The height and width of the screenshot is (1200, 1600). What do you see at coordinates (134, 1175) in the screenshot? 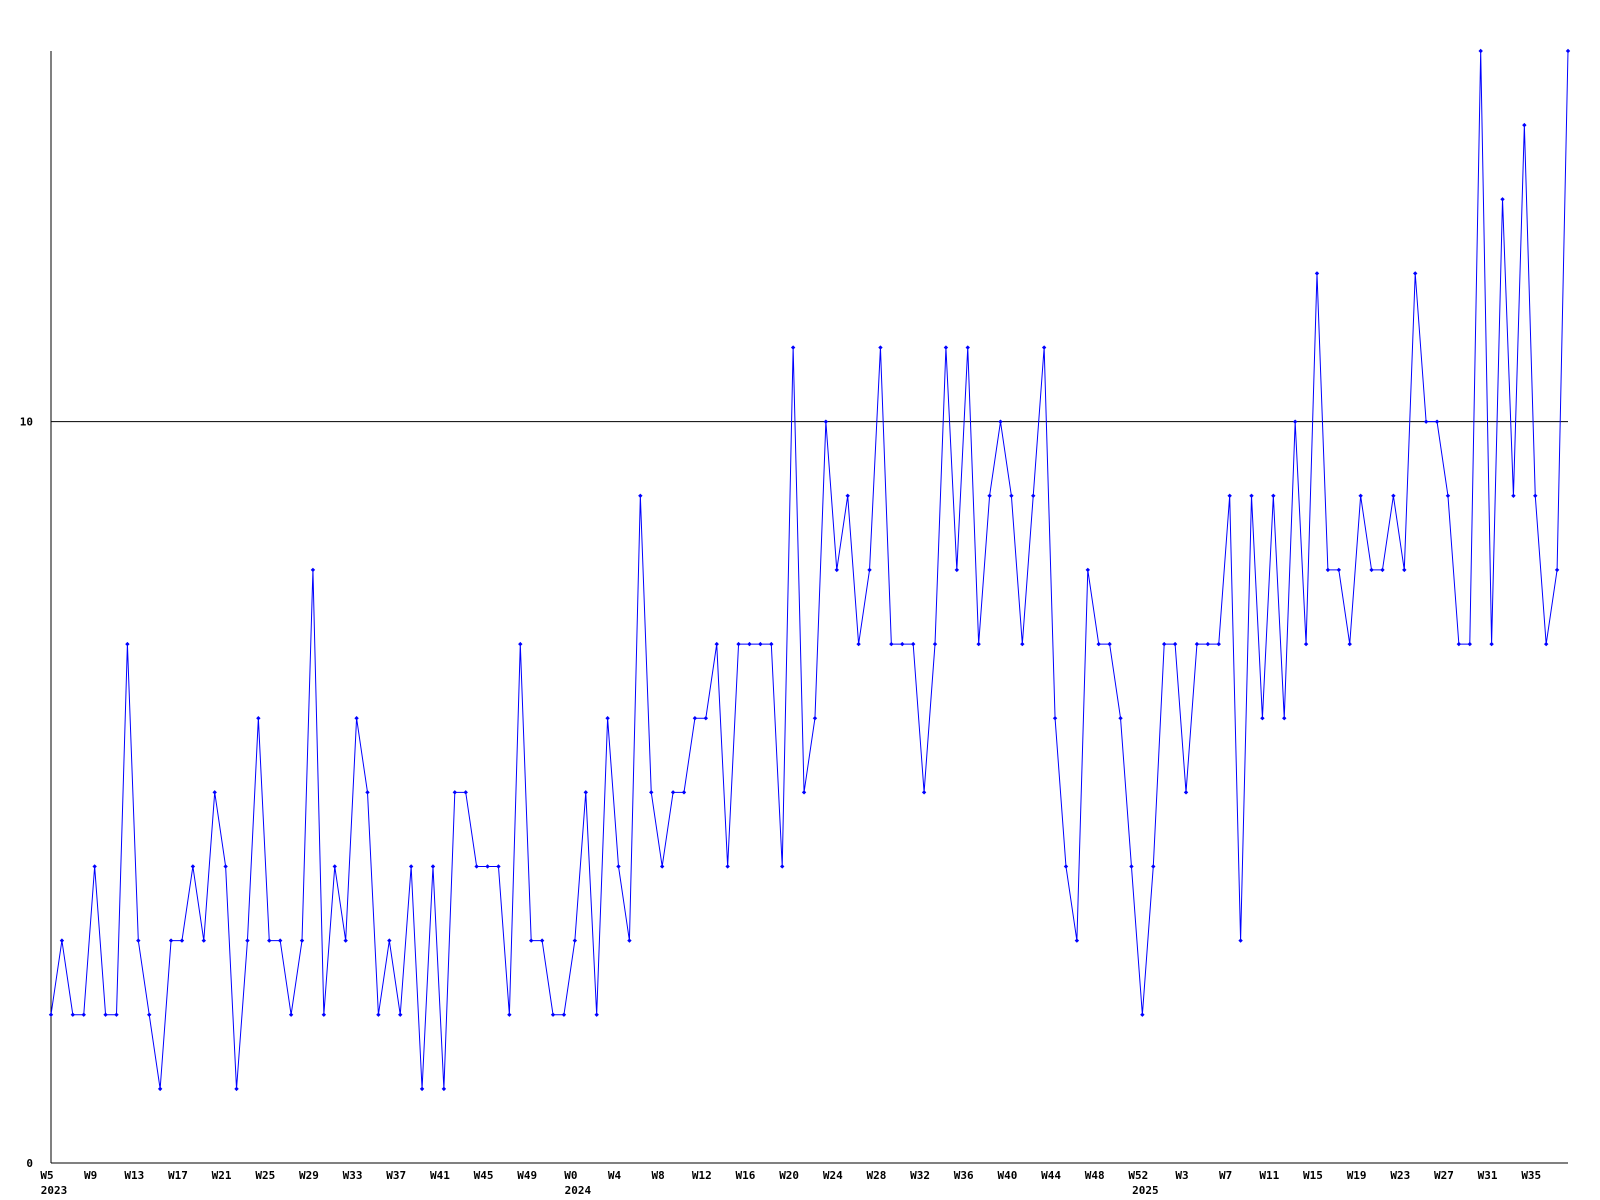
I see `x-tick-label: W13` at bounding box center [134, 1175].